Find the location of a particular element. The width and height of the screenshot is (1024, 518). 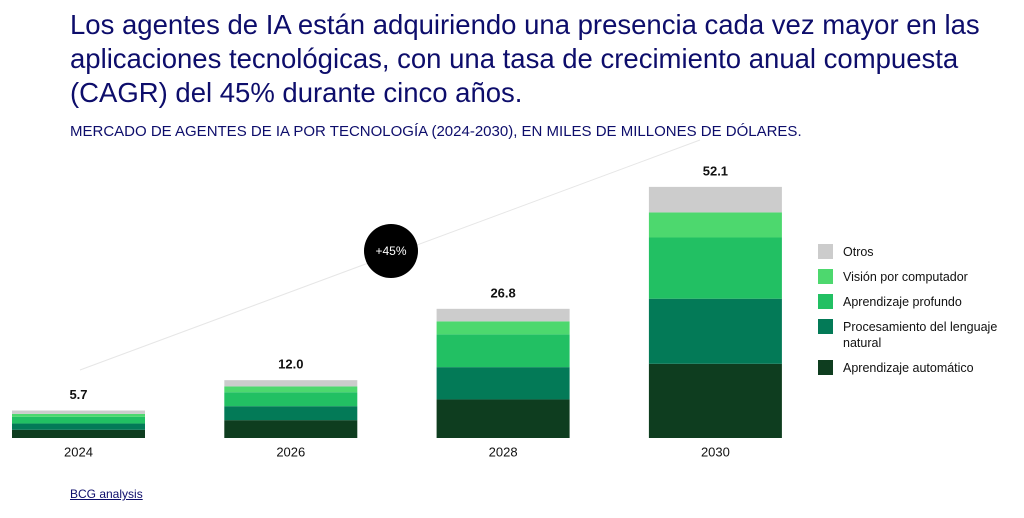

legend-label: Visión por computador is located at coordinates (905, 277).